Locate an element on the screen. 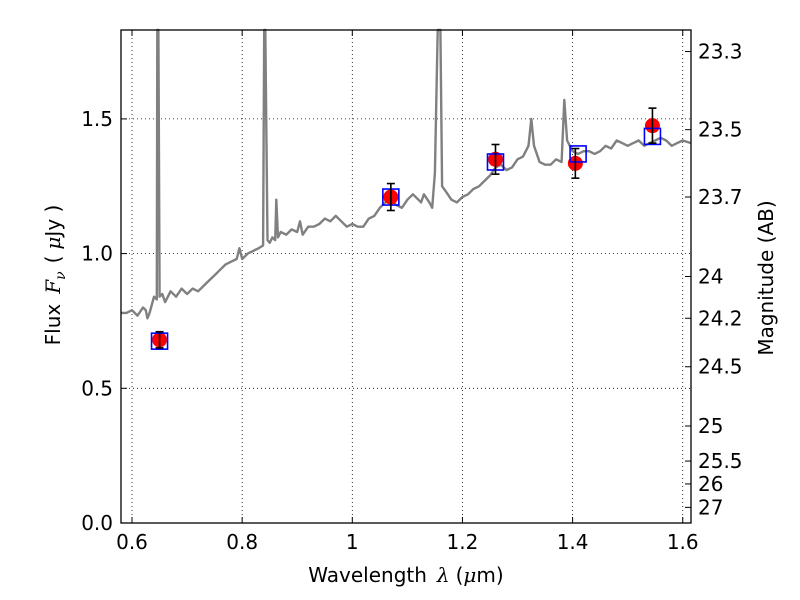 The image size is (800, 600). magnitude-tick-label: 27 is located at coordinates (710, 507).